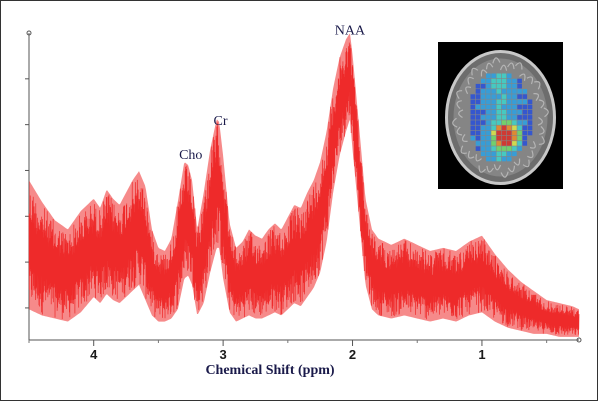 The image size is (600, 404). What do you see at coordinates (94, 354) in the screenshot?
I see `x-tick-label: 4` at bounding box center [94, 354].